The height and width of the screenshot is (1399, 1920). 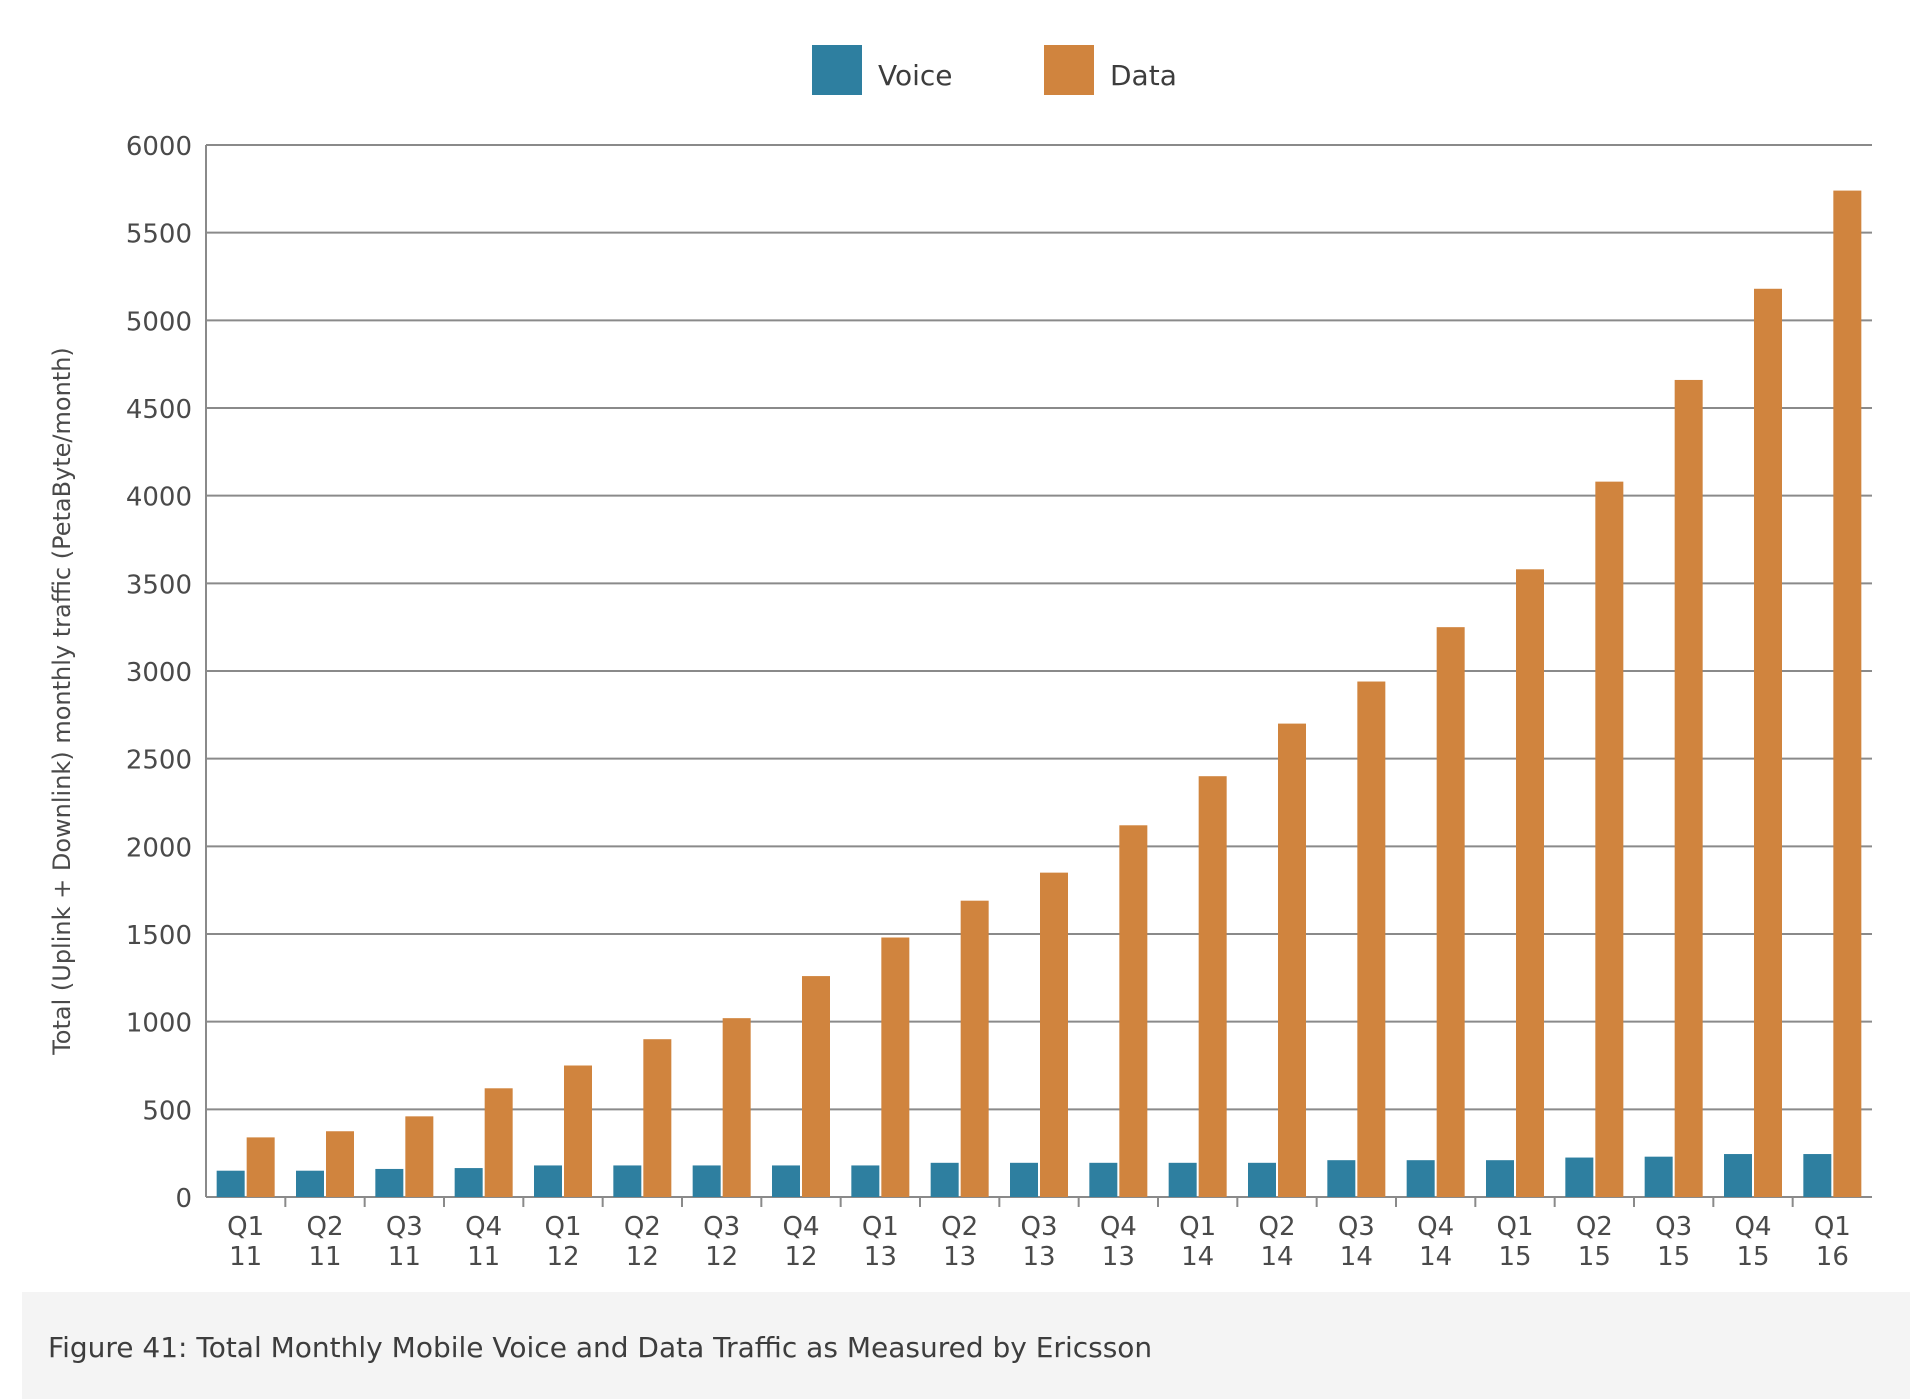 What do you see at coordinates (159, 235) in the screenshot?
I see `y-tick-label: 5500` at bounding box center [159, 235].